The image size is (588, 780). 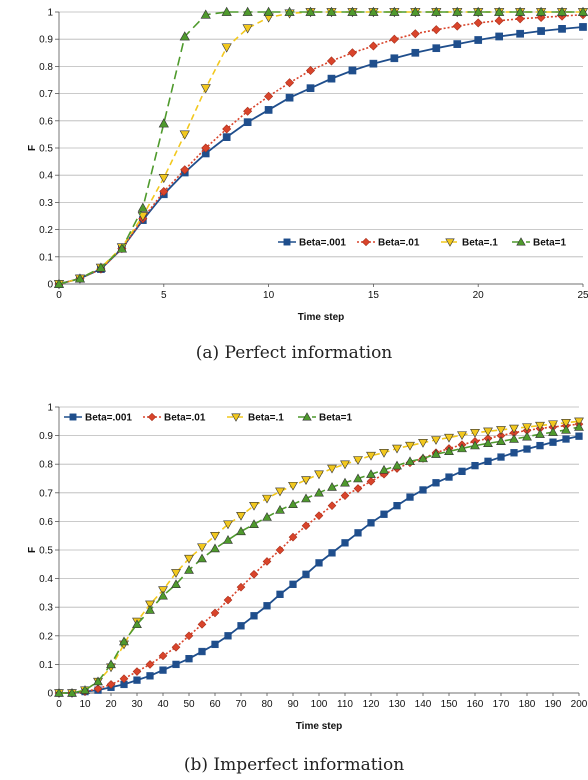 I want to click on legend-item: Beta=1, so click(x=539, y=243).